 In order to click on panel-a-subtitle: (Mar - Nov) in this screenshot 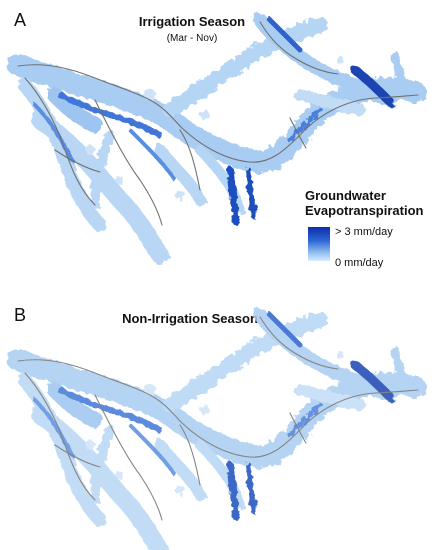, I will do `click(192, 38)`.